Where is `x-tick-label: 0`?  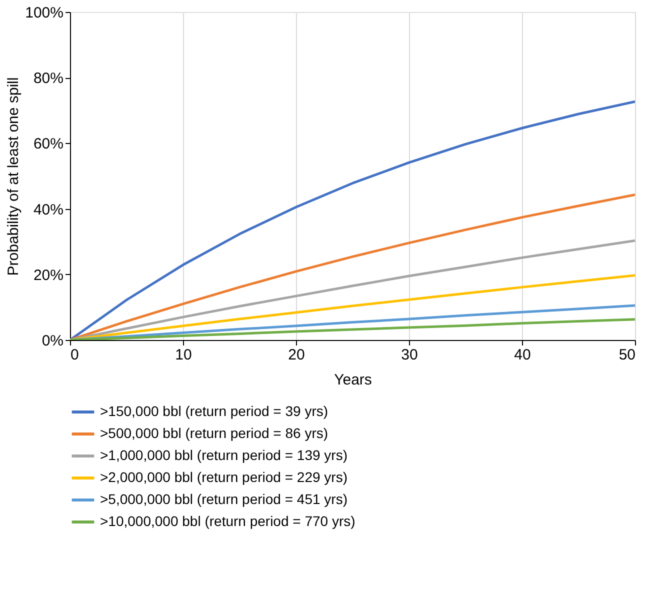 x-tick-label: 0 is located at coordinates (74, 355).